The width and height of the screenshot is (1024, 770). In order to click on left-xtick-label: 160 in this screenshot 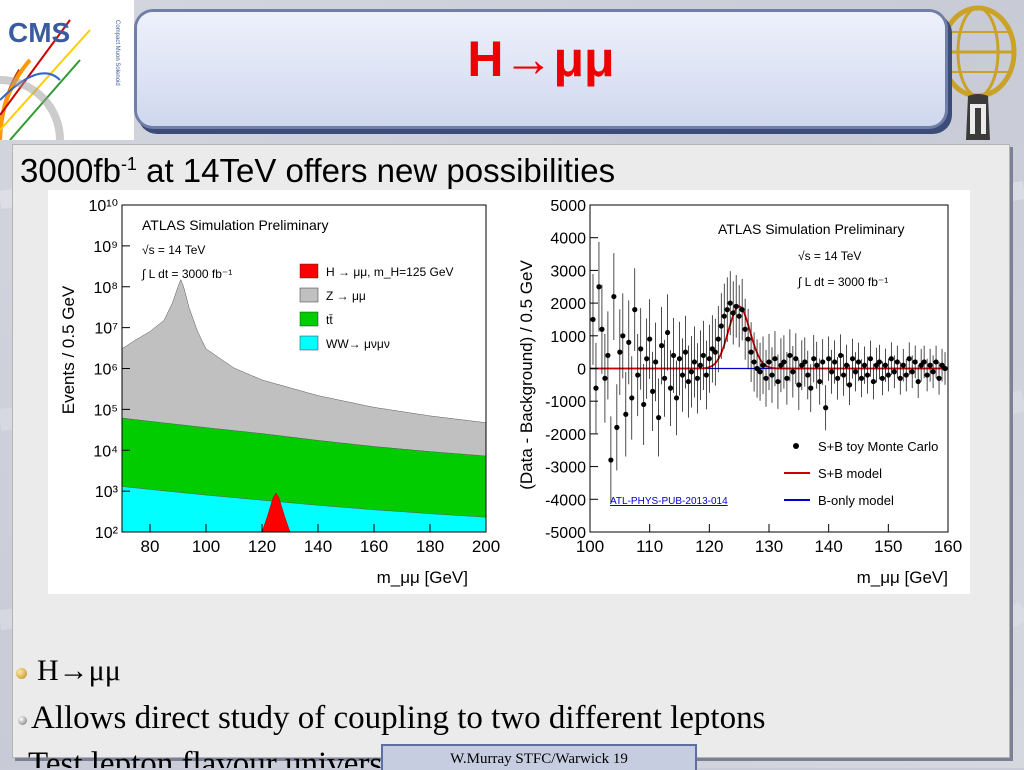, I will do `click(374, 546)`.